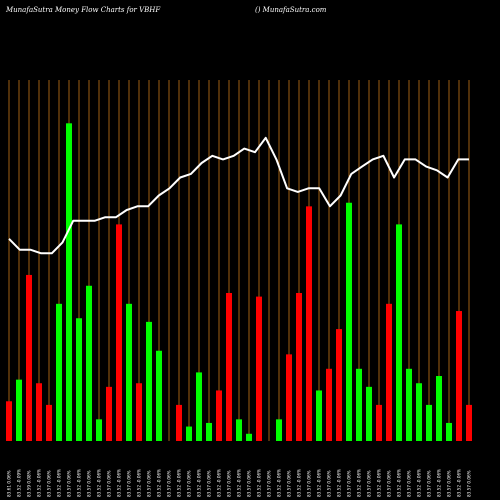 Image resolution: width=500 pixels, height=500 pixels. Describe the element at coordinates (9, 483) in the screenshot. I see `x-tick-label: 83.61 0.06%` at that location.